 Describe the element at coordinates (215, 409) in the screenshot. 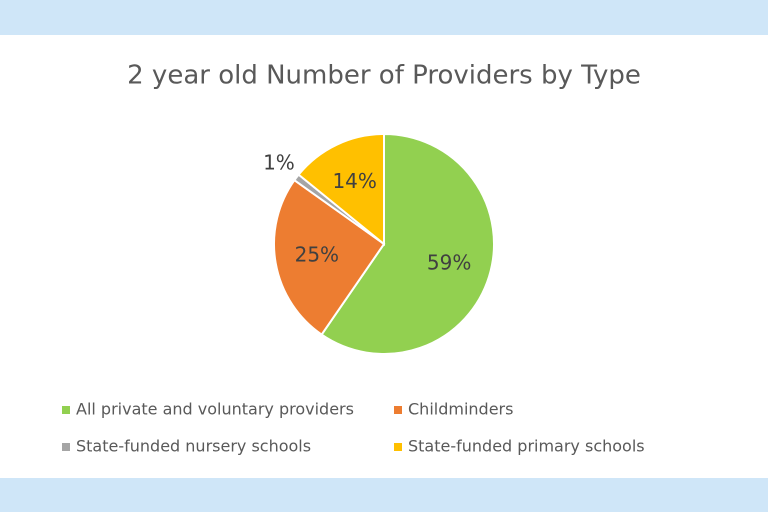

I see `legend-label: All private and voluntary providers` at that location.